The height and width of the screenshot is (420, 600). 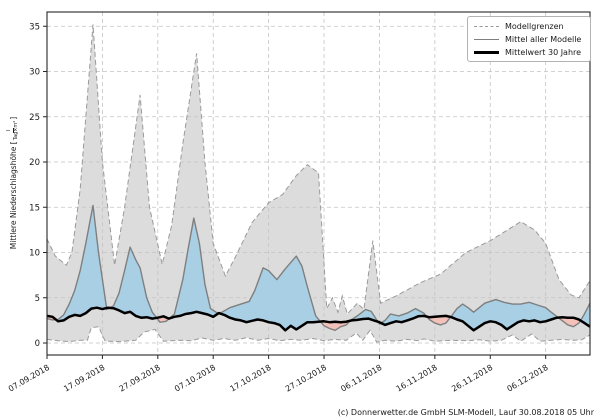 I want to click on x-tick-label: 27.09.2018, so click(x=140, y=378).